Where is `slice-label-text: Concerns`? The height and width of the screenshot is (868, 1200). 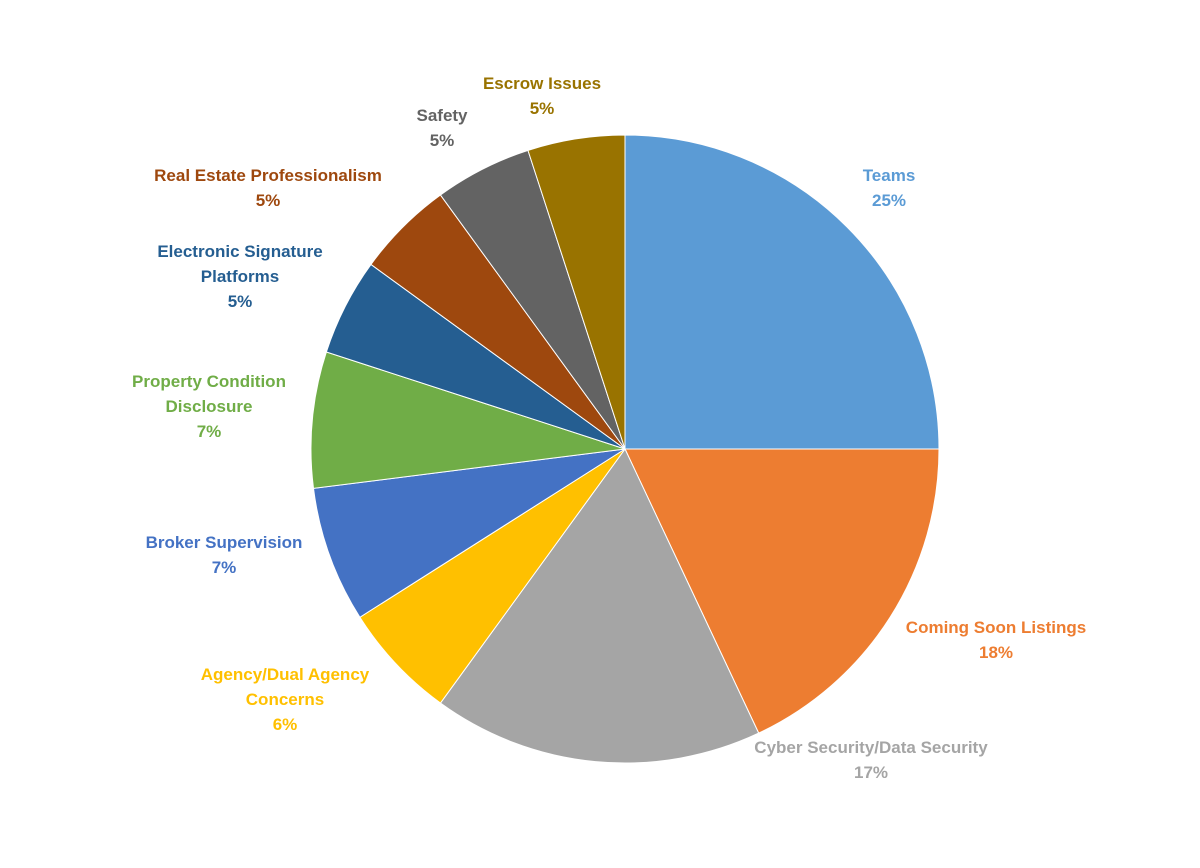
slice-label-text: Concerns is located at coordinates (285, 699).